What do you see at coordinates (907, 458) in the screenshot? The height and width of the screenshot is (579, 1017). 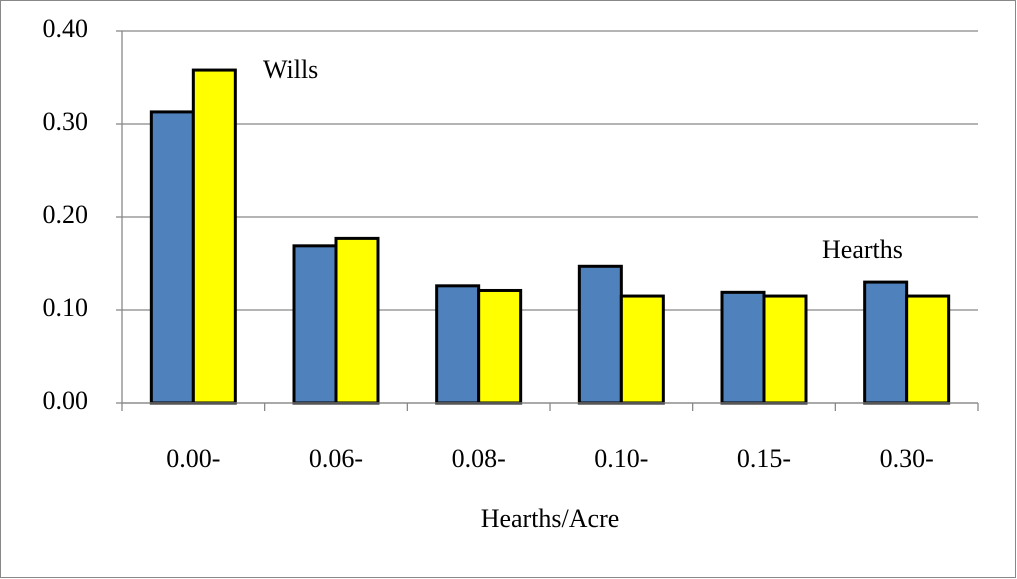 I see `x-tick-label: 0.30-` at bounding box center [907, 458].